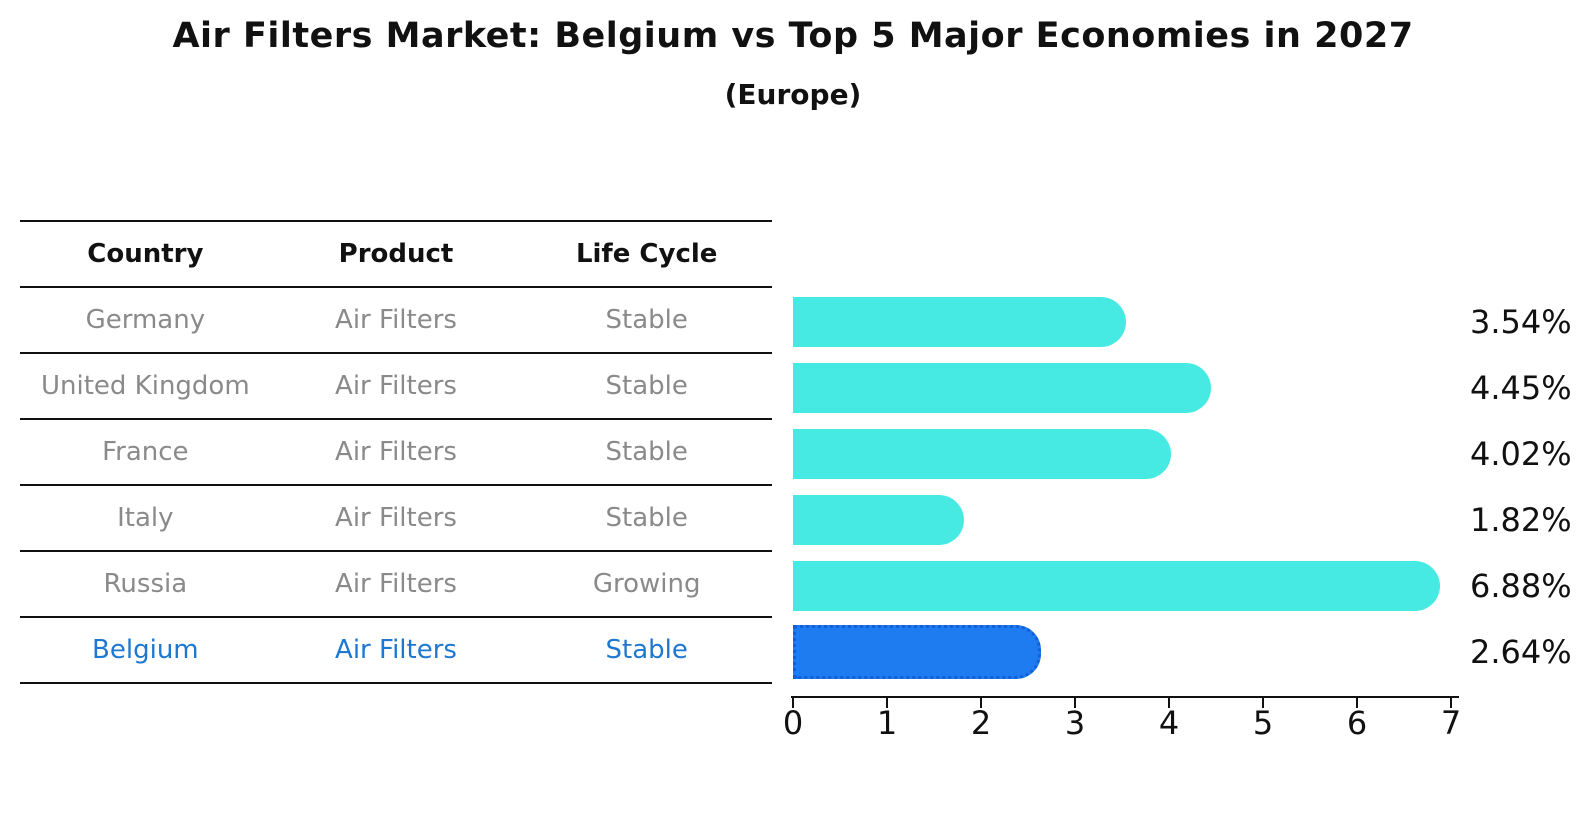 This screenshot has height=823, width=1586. What do you see at coordinates (145, 650) in the screenshot?
I see `cell-country: Belgium` at bounding box center [145, 650].